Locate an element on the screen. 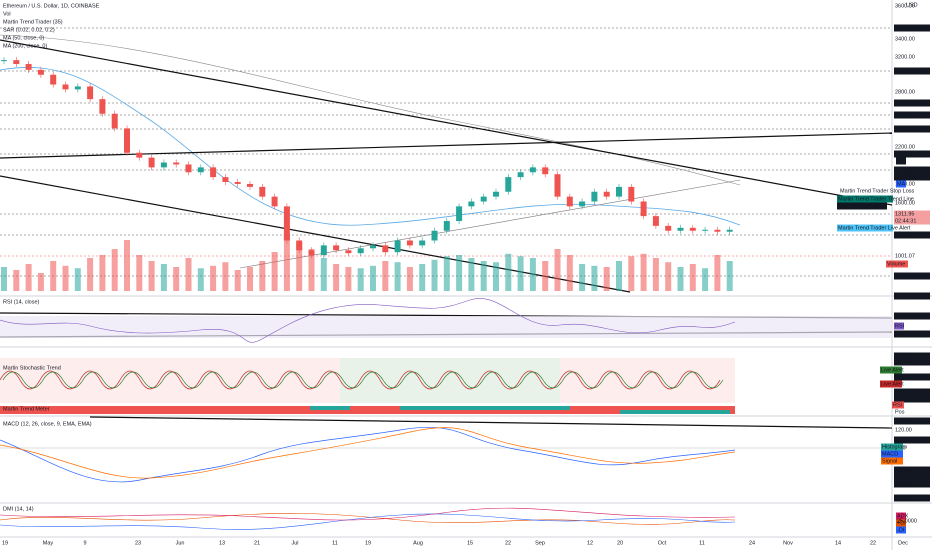  date-label: 11 is located at coordinates (702, 543).